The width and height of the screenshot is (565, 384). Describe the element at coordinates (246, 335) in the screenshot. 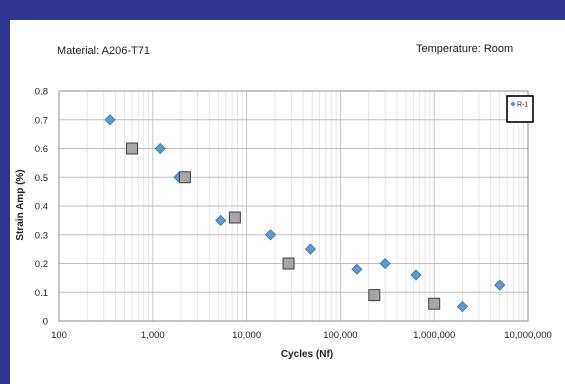

I see `x-tick-label: 10,000` at that location.